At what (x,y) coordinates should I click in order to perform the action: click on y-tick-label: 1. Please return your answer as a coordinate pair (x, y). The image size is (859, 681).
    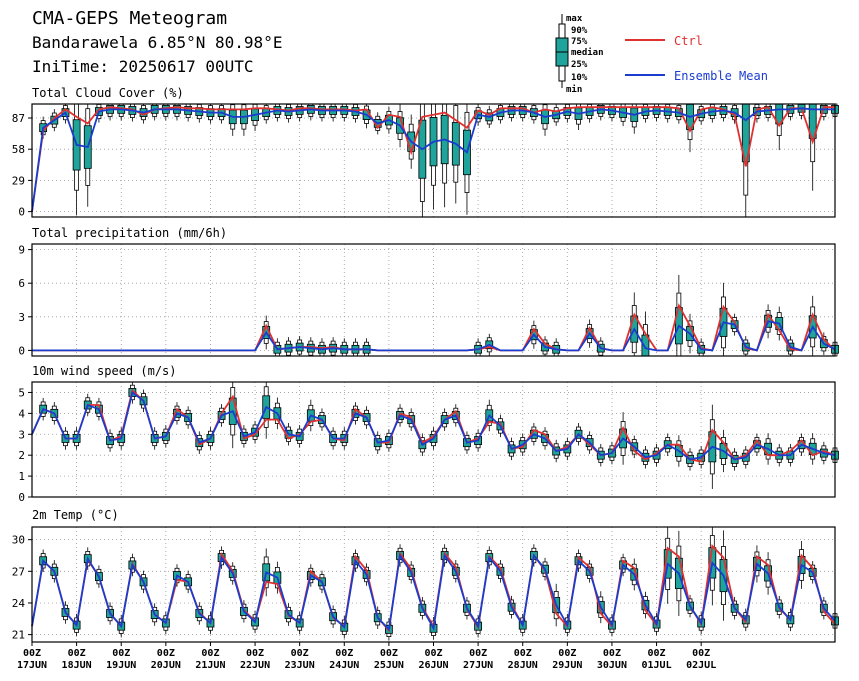
    Looking at the image, I should click on (21, 476).